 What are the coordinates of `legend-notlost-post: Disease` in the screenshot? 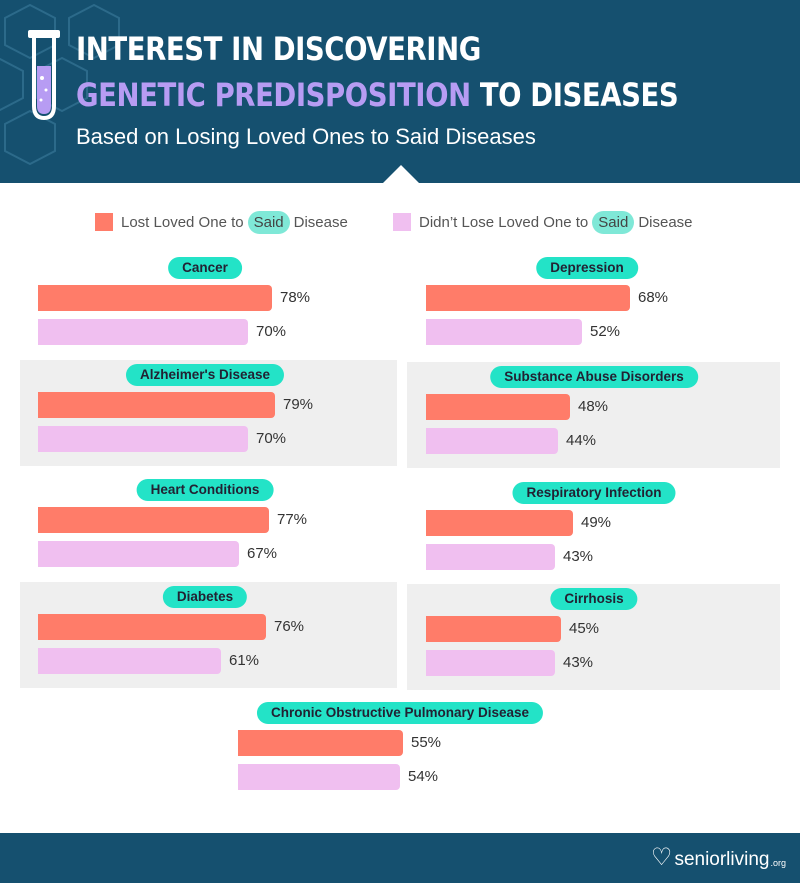 It's located at (665, 222).